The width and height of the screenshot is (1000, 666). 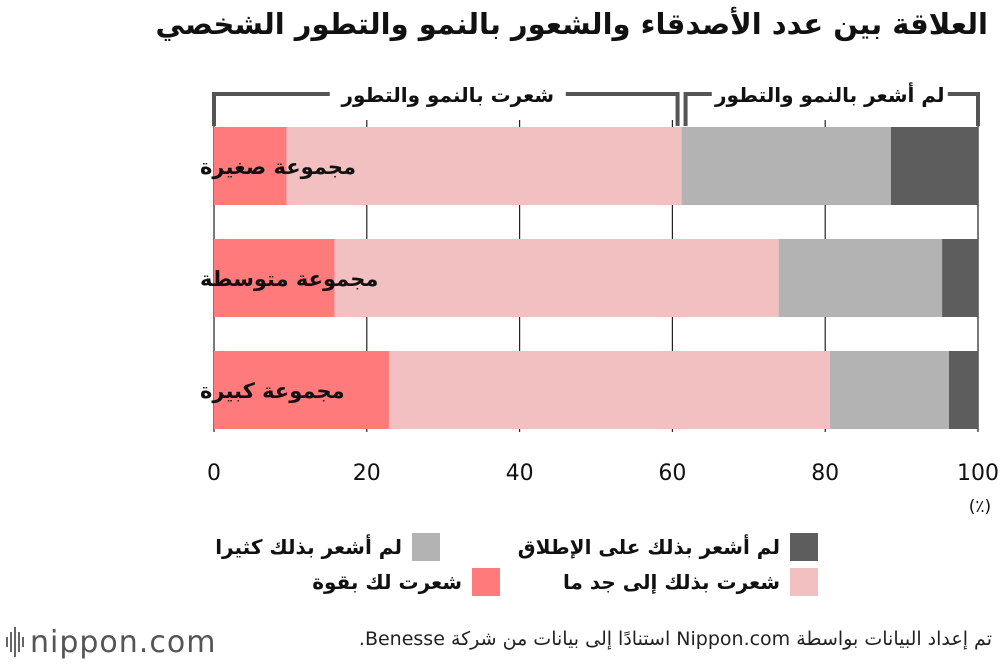 What do you see at coordinates (278, 167) in the screenshot?
I see `category-label: مجموعة صغيرة` at bounding box center [278, 167].